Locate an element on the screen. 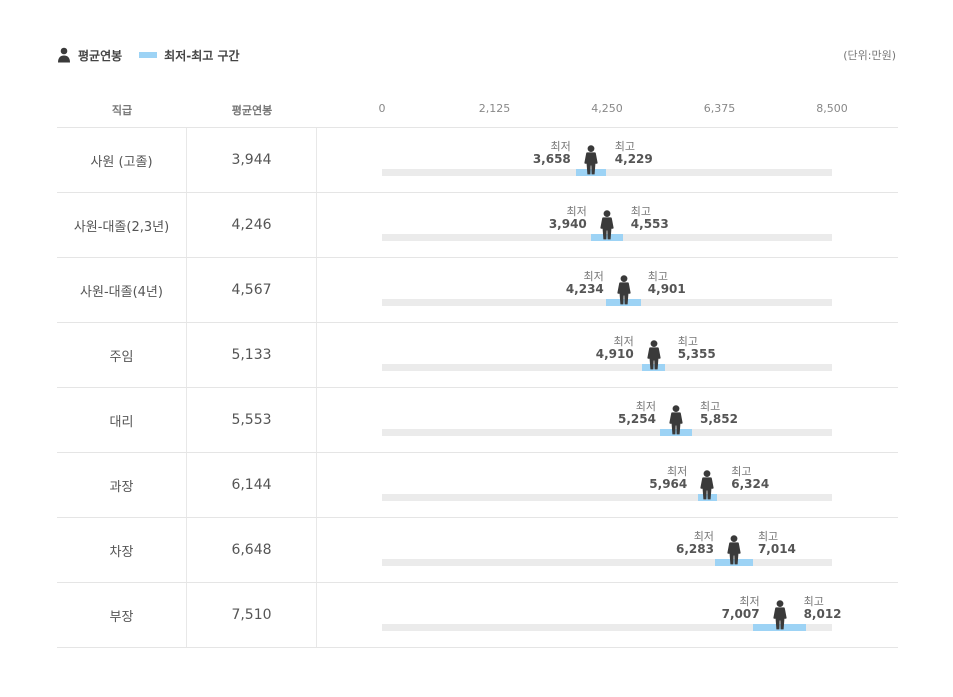  avg-cell: 6,648 is located at coordinates (252, 550).